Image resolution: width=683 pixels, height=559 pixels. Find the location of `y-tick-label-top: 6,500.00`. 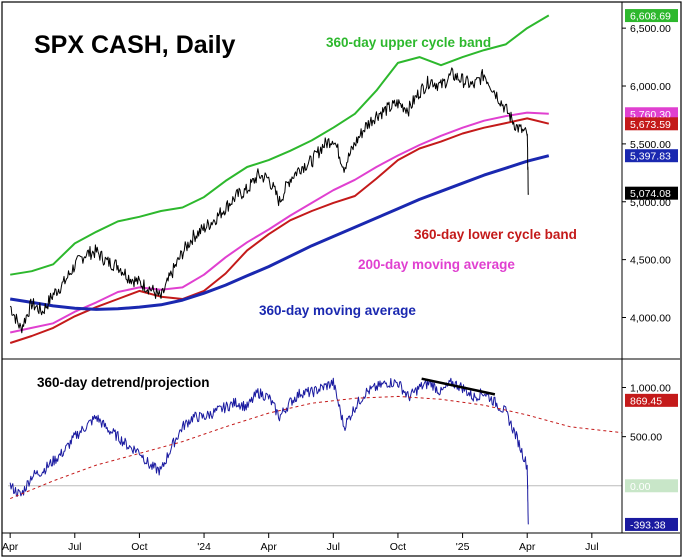

y-tick-label-top: 6,500.00 is located at coordinates (650, 29).